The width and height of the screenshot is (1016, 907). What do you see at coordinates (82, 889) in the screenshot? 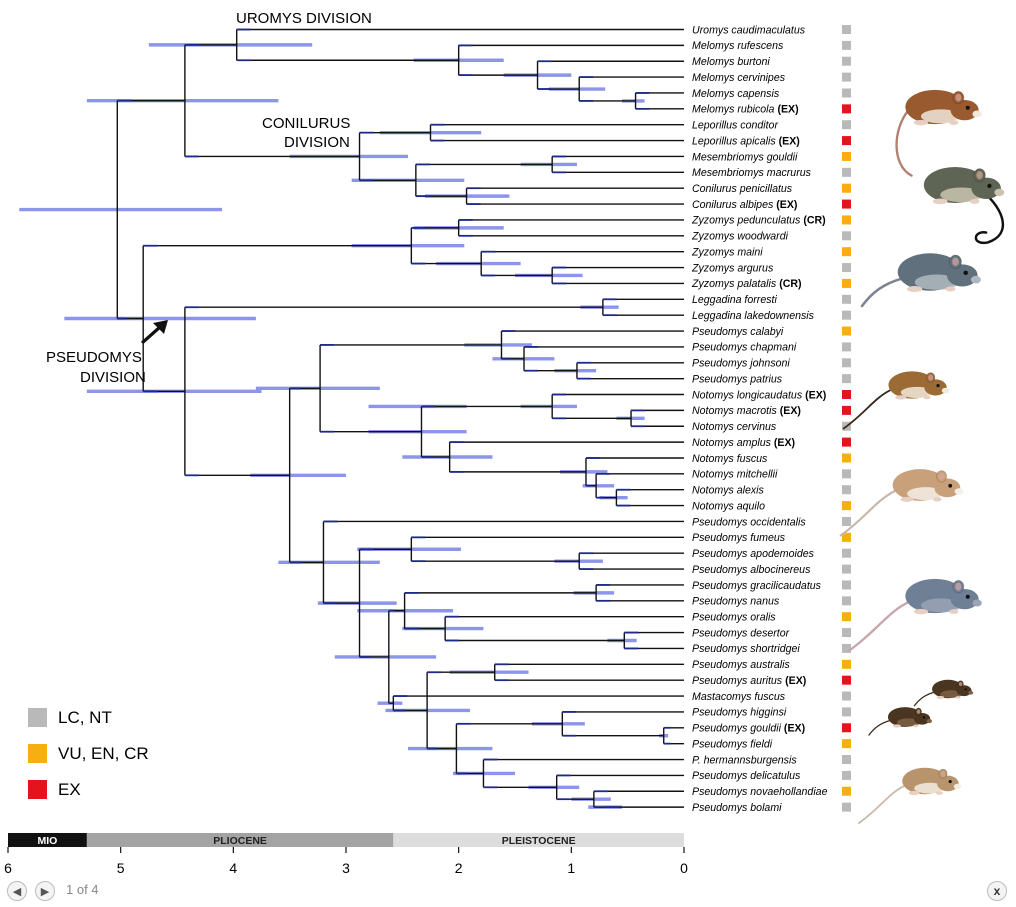
I see `page-counter: 1 of 4` at bounding box center [82, 889].